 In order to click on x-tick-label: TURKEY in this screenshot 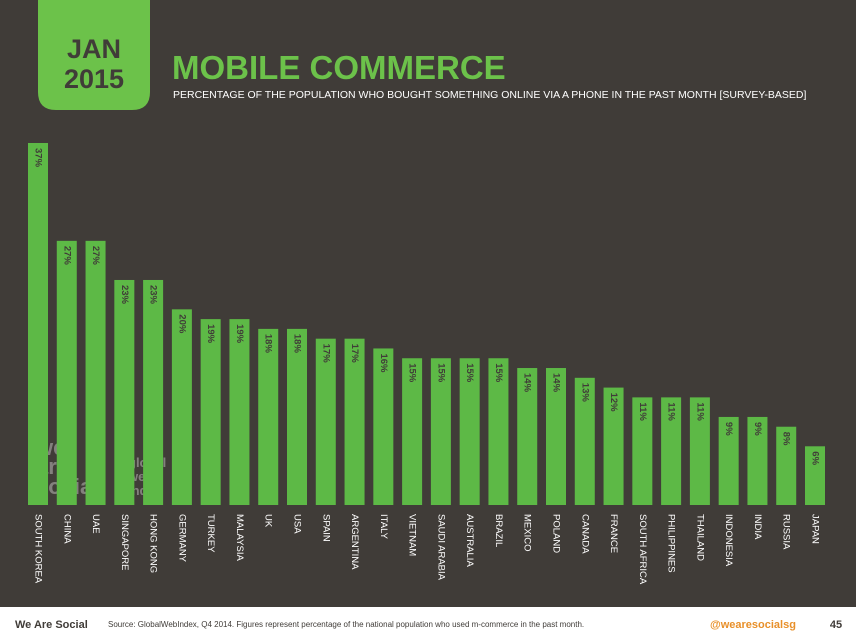, I will do `click(210, 533)`.